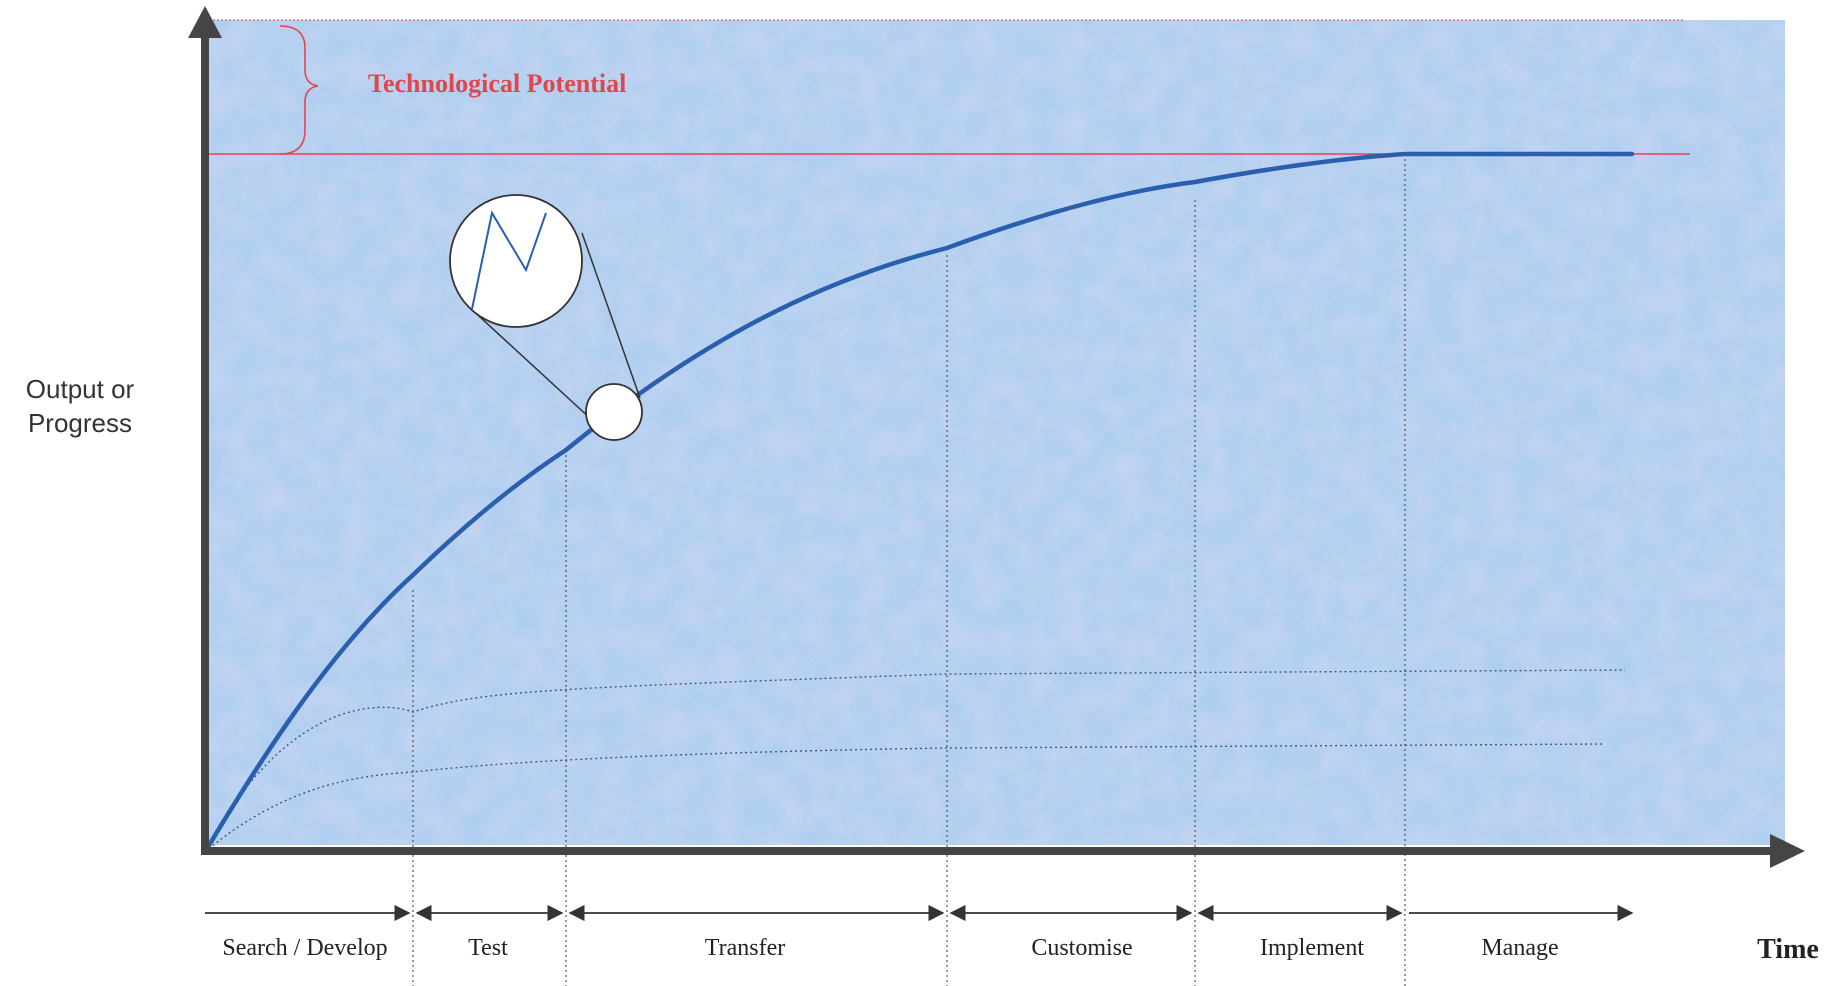 This screenshot has width=1844, height=986. What do you see at coordinates (1787, 851) in the screenshot?
I see `x-axis-arrowhead` at bounding box center [1787, 851].